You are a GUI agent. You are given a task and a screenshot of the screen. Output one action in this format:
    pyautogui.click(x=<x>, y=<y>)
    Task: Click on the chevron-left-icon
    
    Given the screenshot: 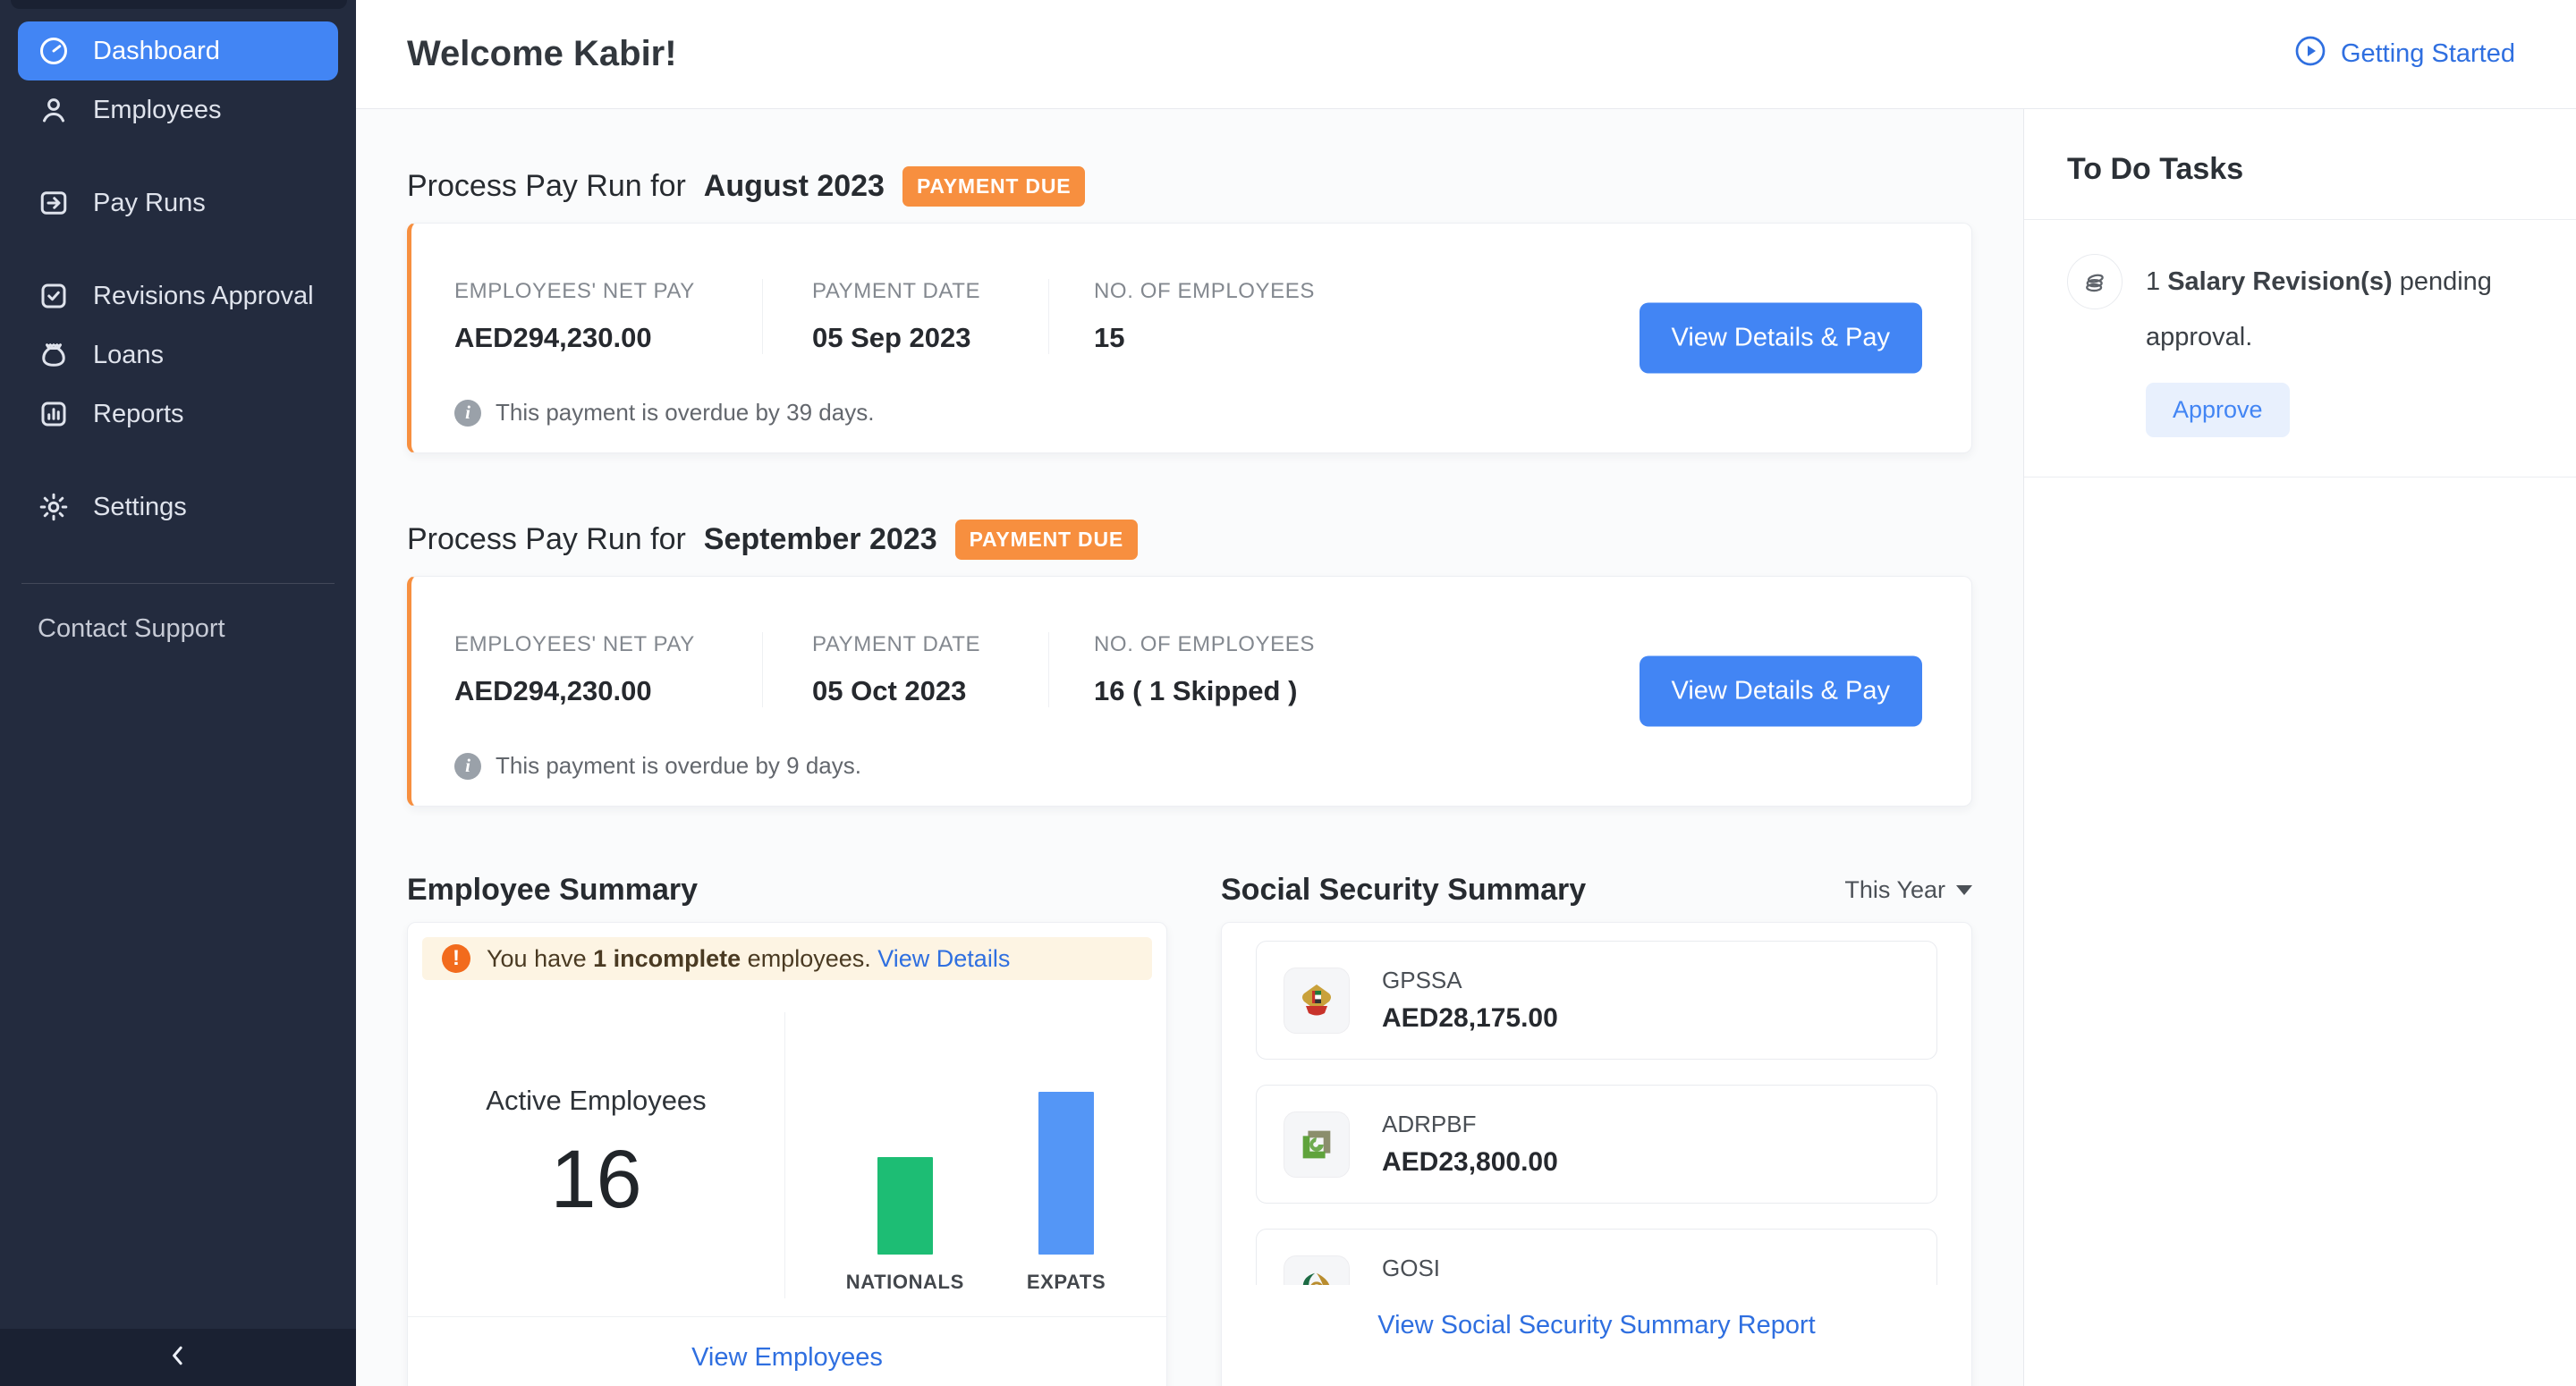 What is the action you would take?
    pyautogui.click(x=178, y=1357)
    